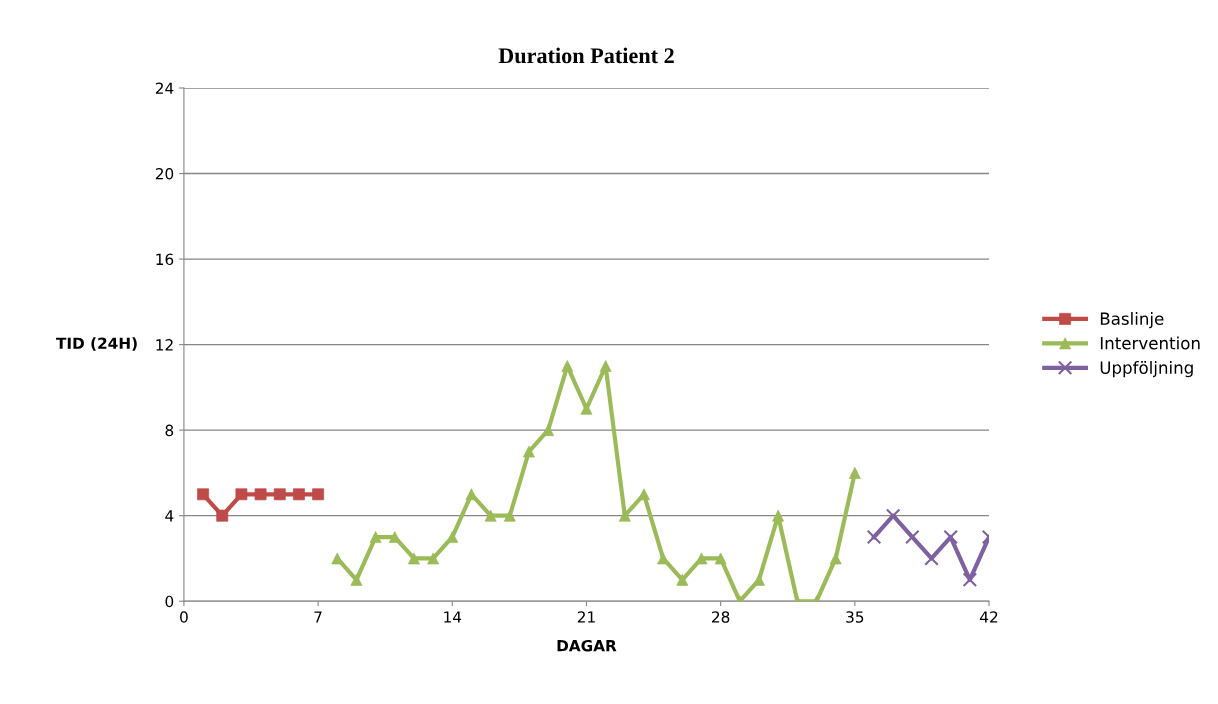  Describe the element at coordinates (169, 430) in the screenshot. I see `y-tick-label: 8` at that location.